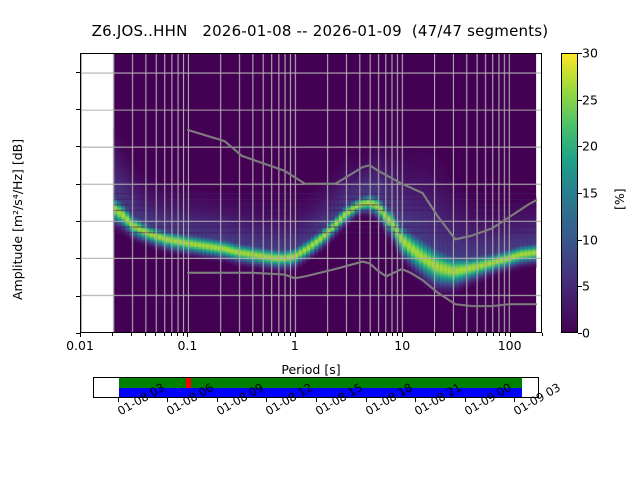  I want to click on x-tick-label: 0.01, so click(80, 345).